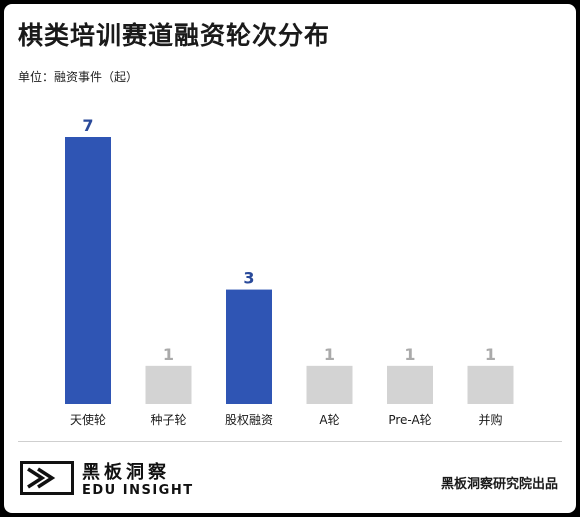 The image size is (580, 517). I want to click on category-label-3: A轮, so click(329, 420).